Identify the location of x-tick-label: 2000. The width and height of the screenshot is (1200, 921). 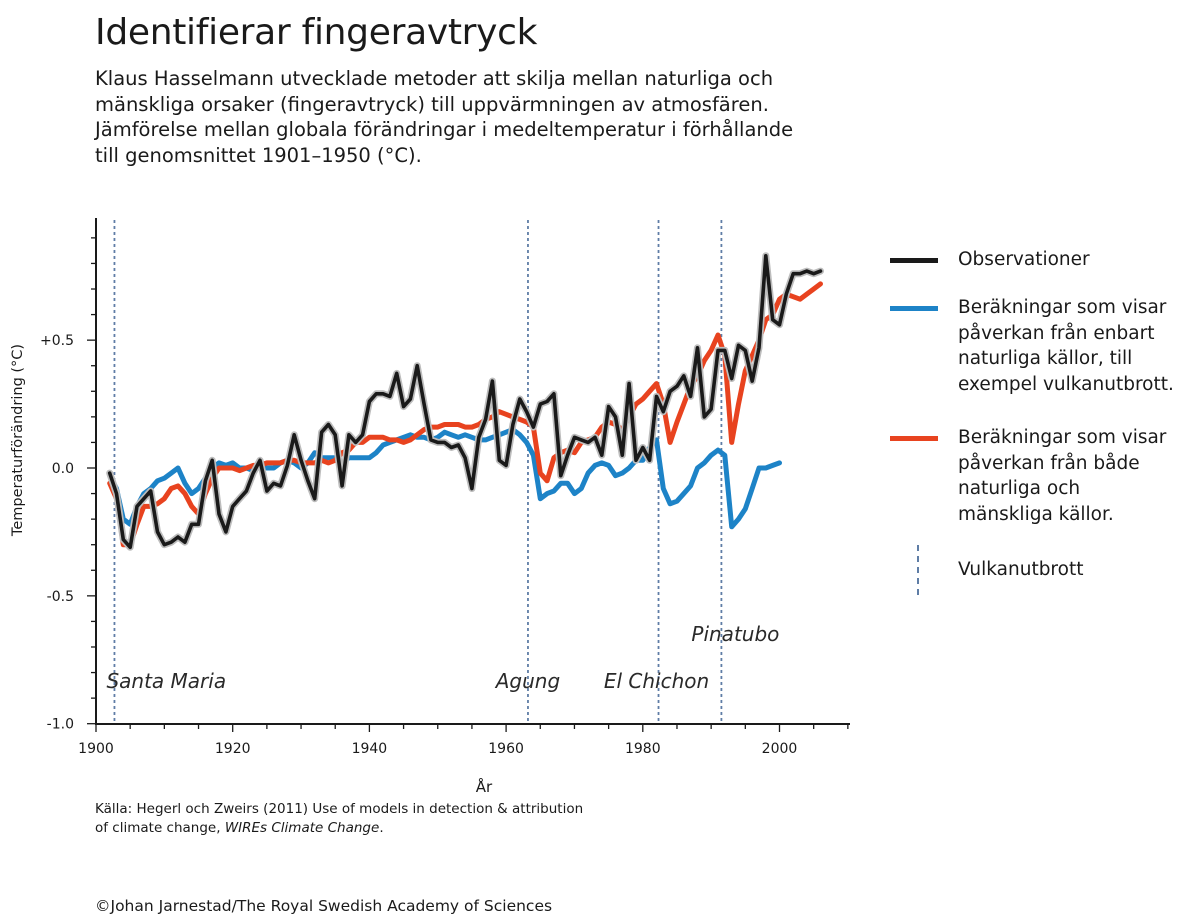
(780, 749).